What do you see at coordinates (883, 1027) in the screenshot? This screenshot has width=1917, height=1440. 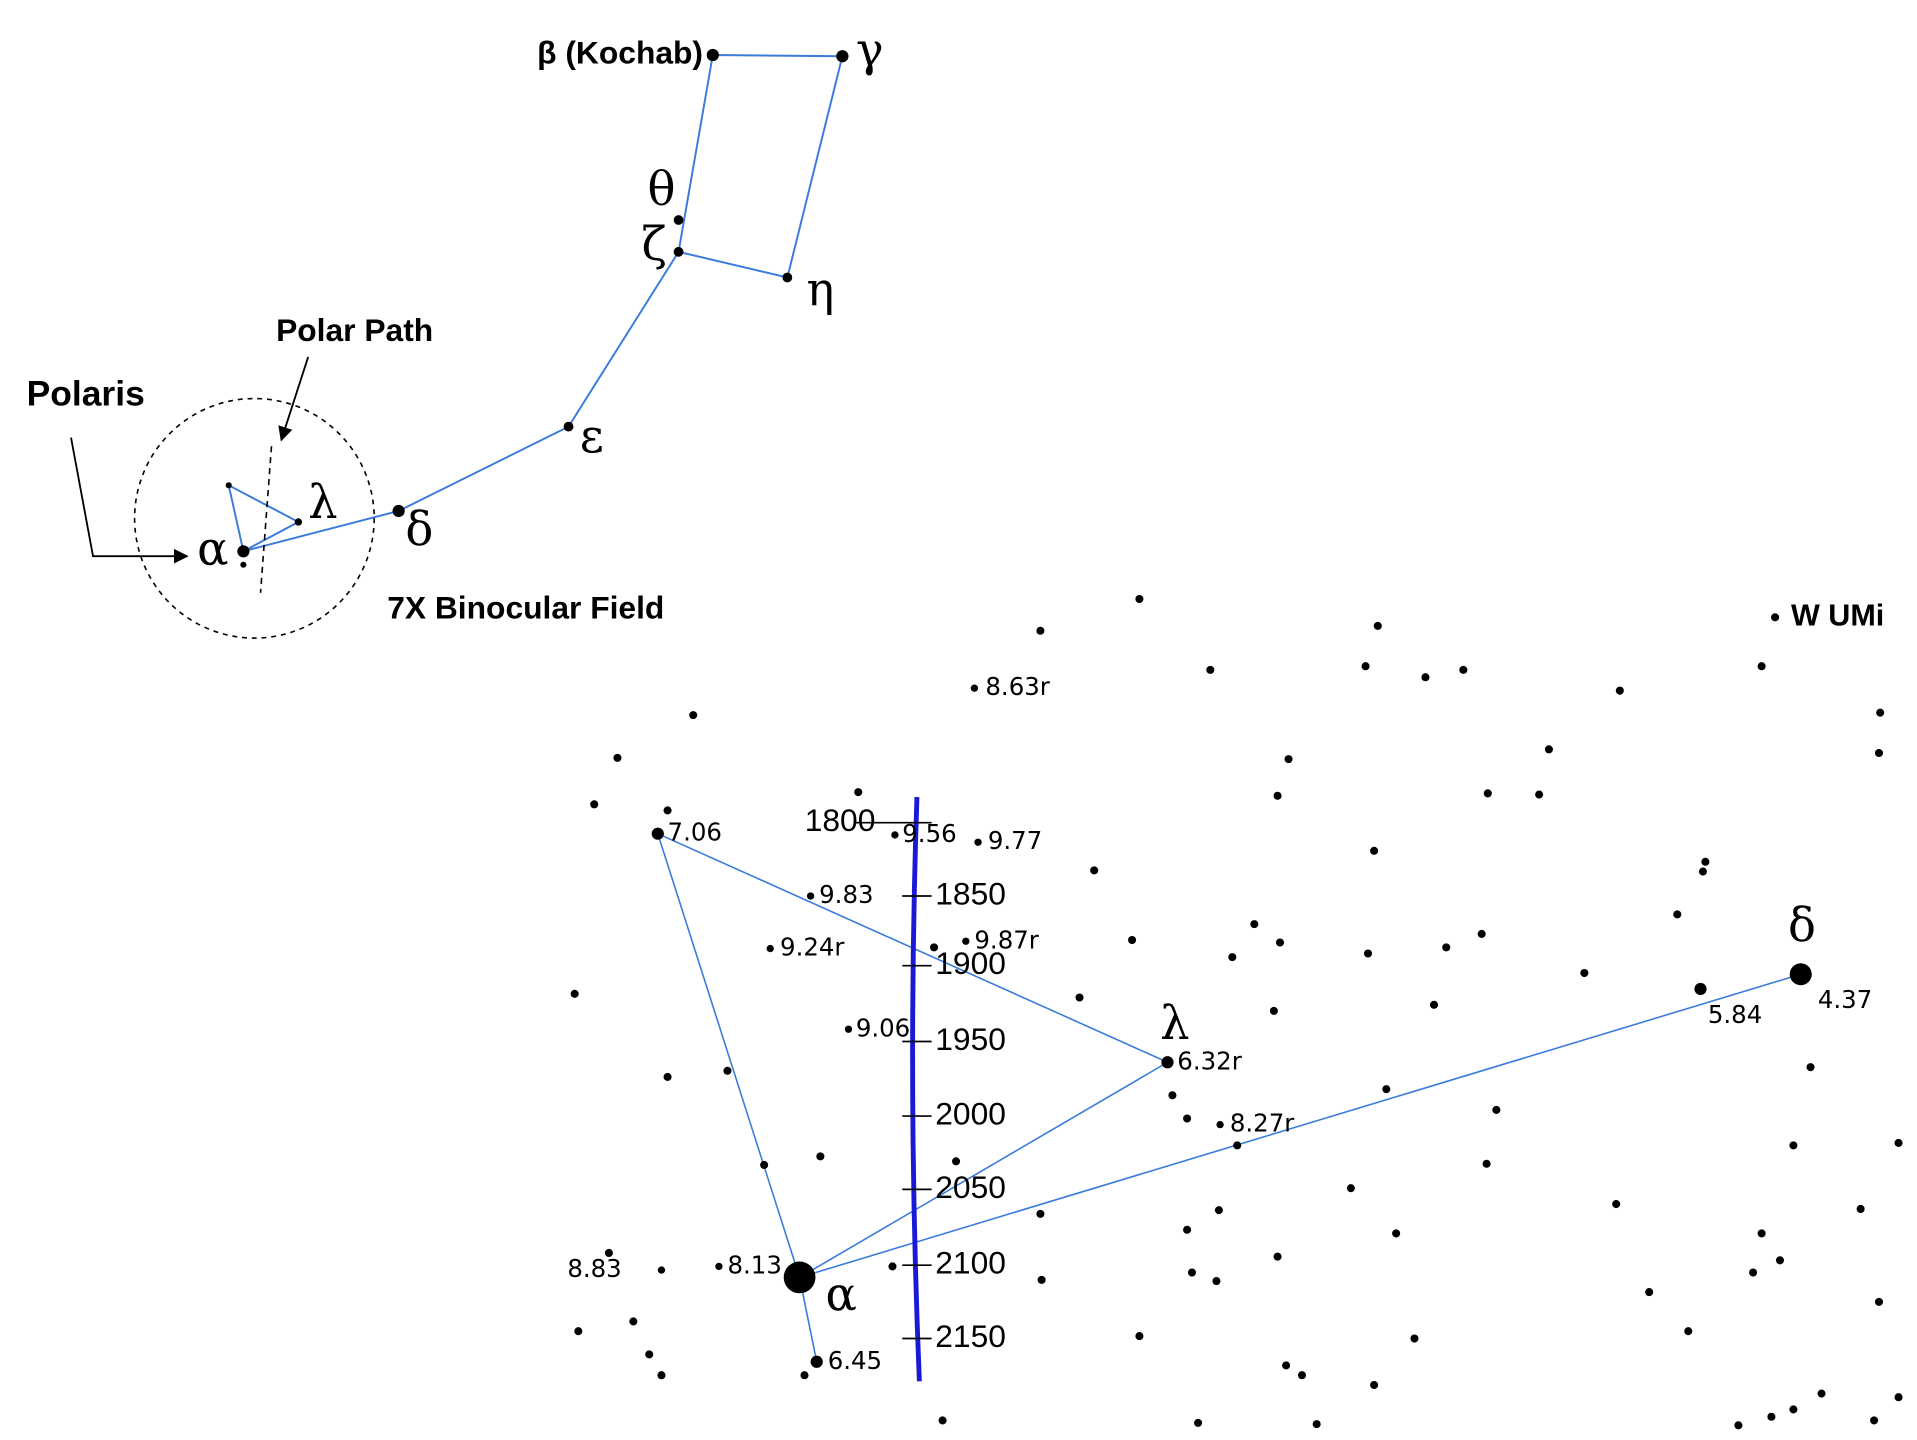 I see `magnitude-label: 9.06` at bounding box center [883, 1027].